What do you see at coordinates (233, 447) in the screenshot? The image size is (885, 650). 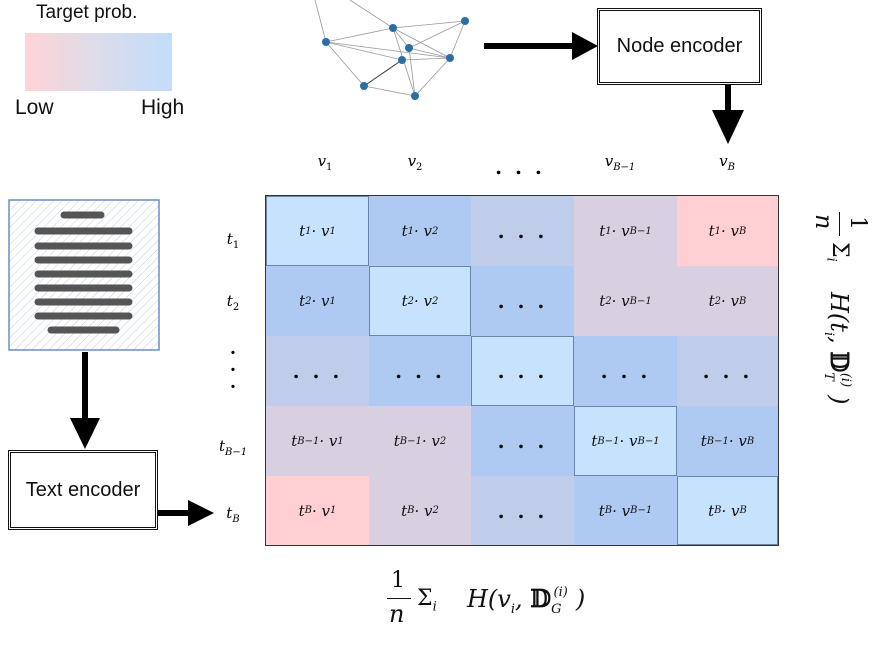 I see `row-label-tB-1: tB−1` at bounding box center [233, 447].